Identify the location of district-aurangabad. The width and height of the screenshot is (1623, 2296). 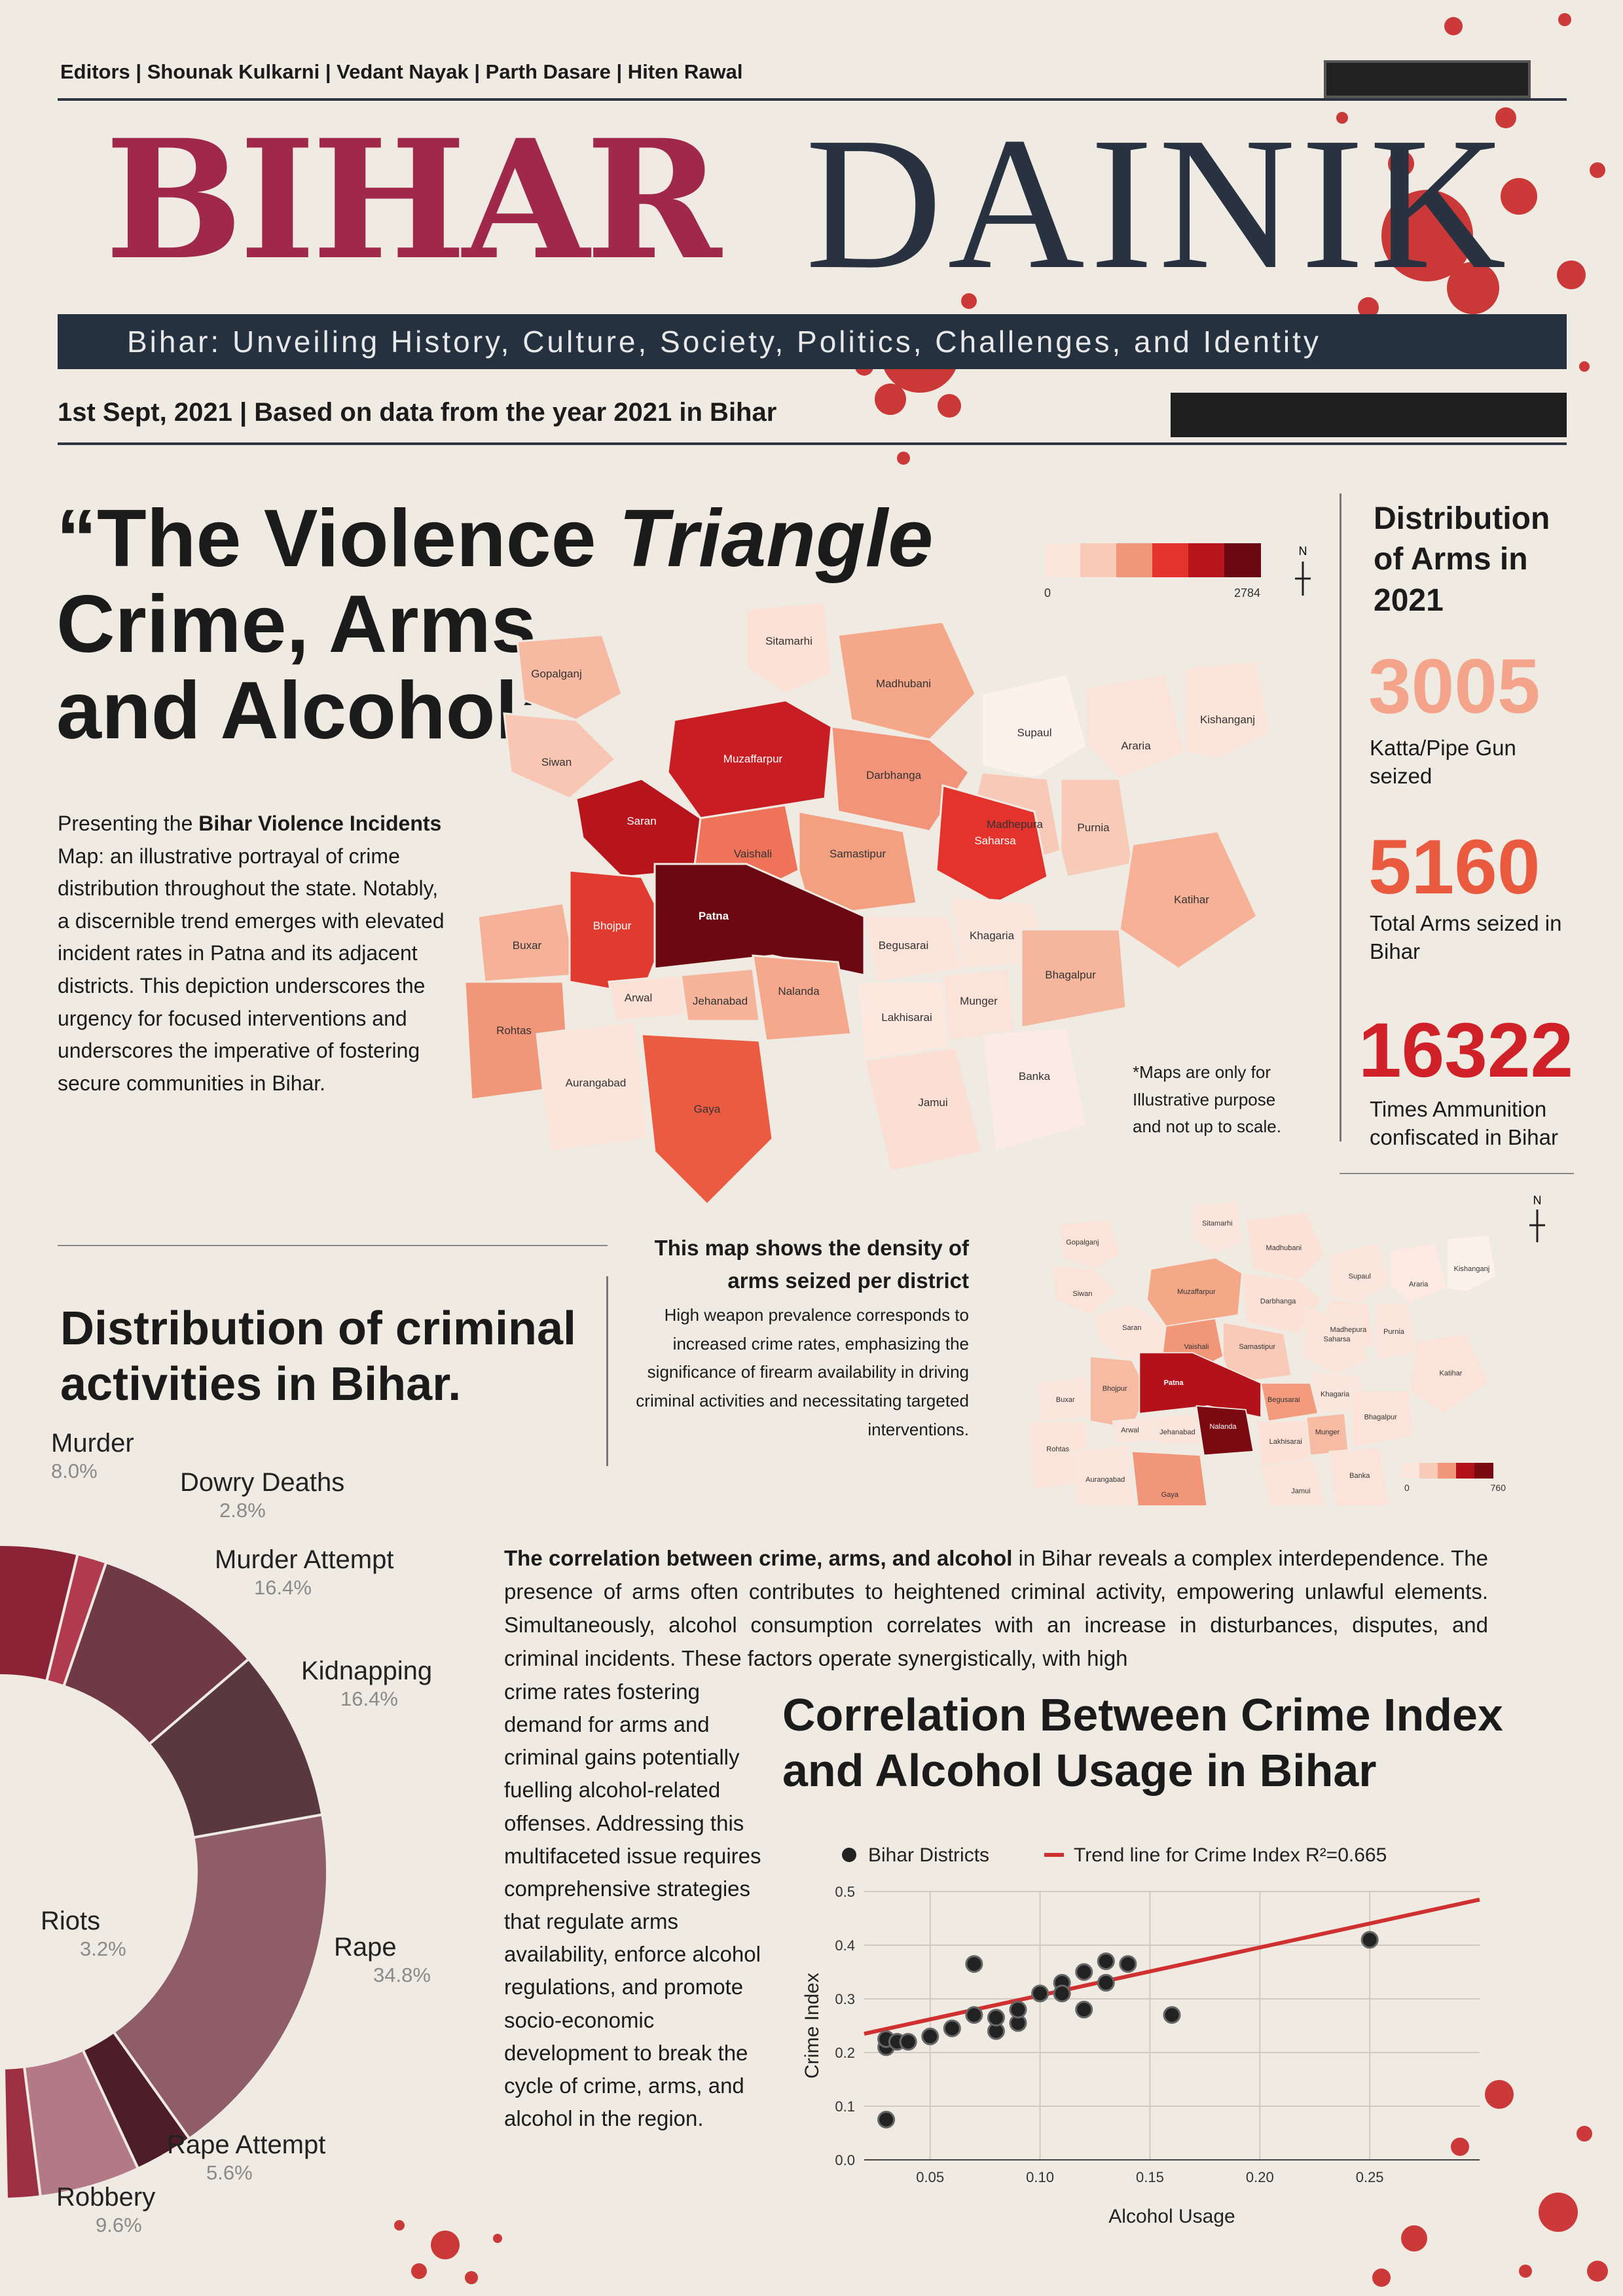
(1103, 1474).